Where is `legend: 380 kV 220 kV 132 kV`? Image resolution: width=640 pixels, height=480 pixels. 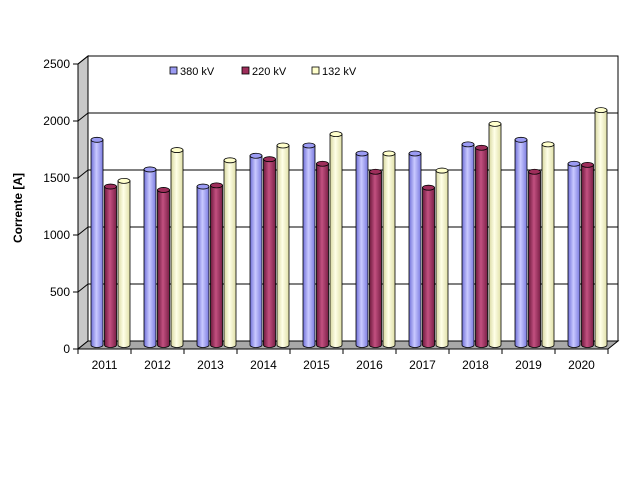 legend: 380 kV 220 kV 132 kV is located at coordinates (263, 72).